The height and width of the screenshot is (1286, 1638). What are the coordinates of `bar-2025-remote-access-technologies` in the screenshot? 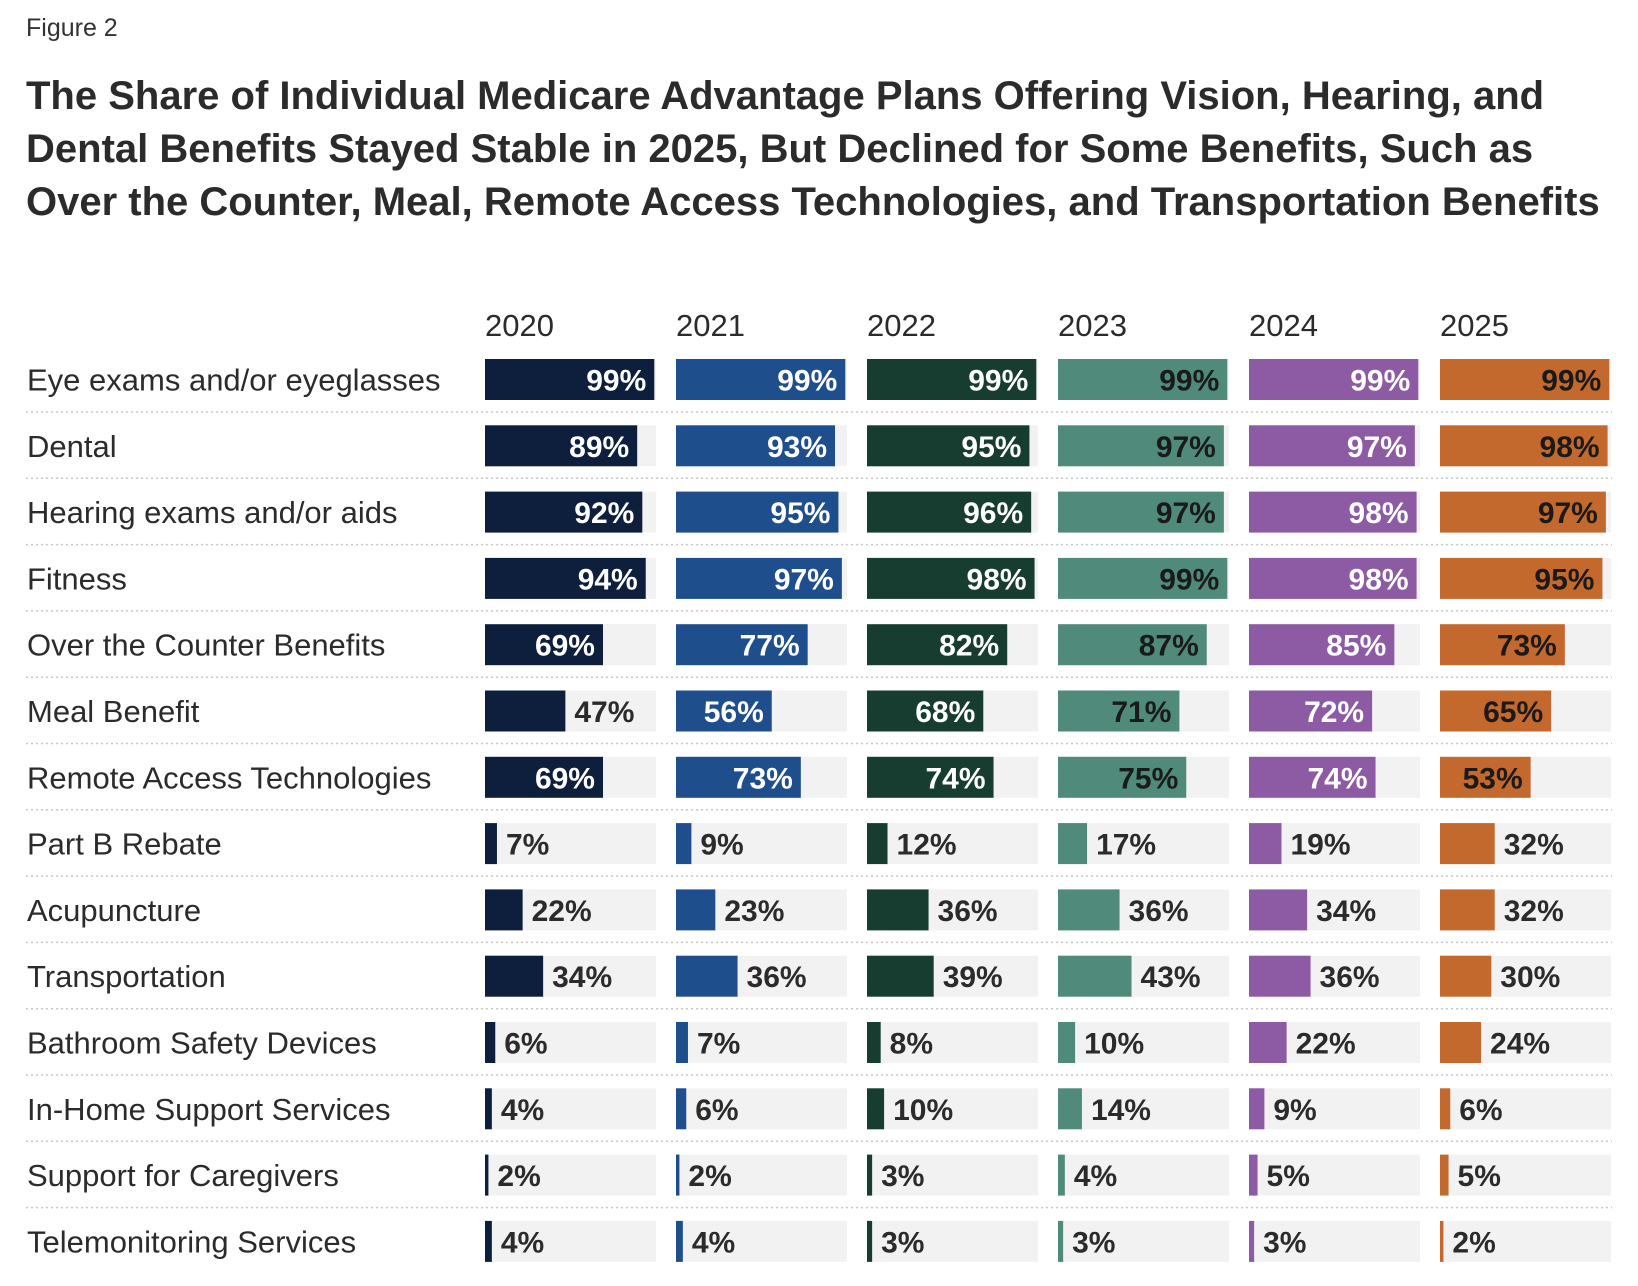 It's located at (1485, 777).